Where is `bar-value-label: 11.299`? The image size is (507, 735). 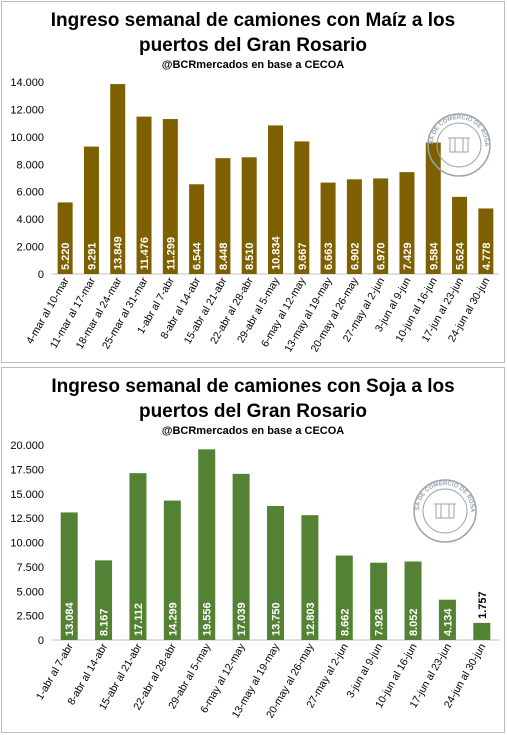 bar-value-label: 11.299 is located at coordinates (171, 253).